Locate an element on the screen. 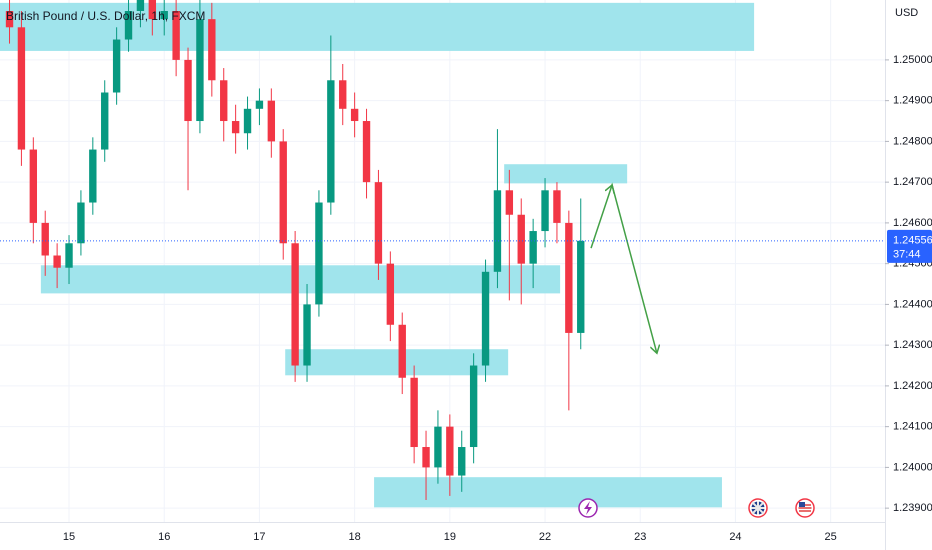 The height and width of the screenshot is (550, 932). uk-flag-icon is located at coordinates (758, 508).